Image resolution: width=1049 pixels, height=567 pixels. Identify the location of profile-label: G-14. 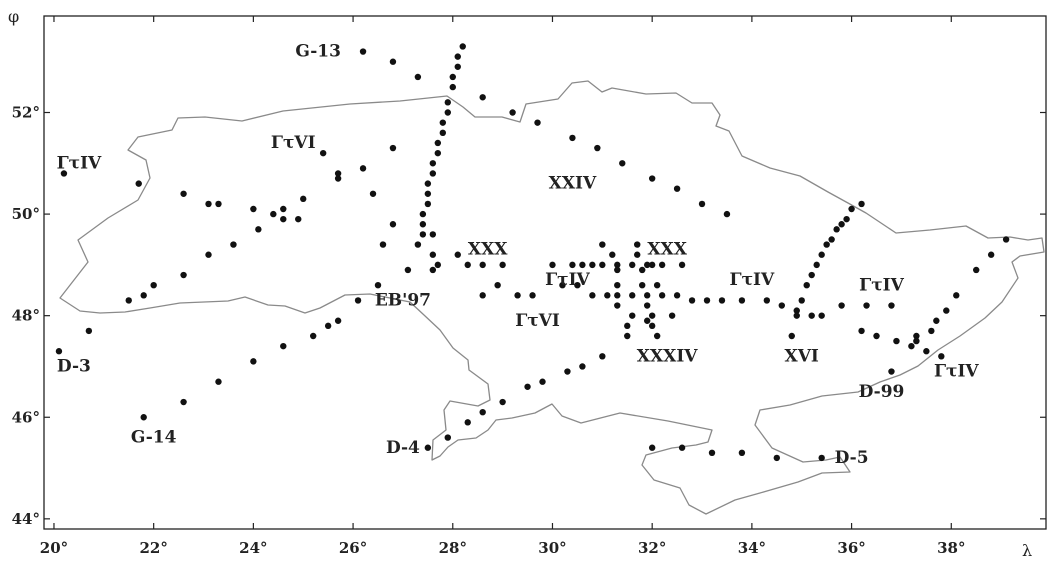
(154, 438).